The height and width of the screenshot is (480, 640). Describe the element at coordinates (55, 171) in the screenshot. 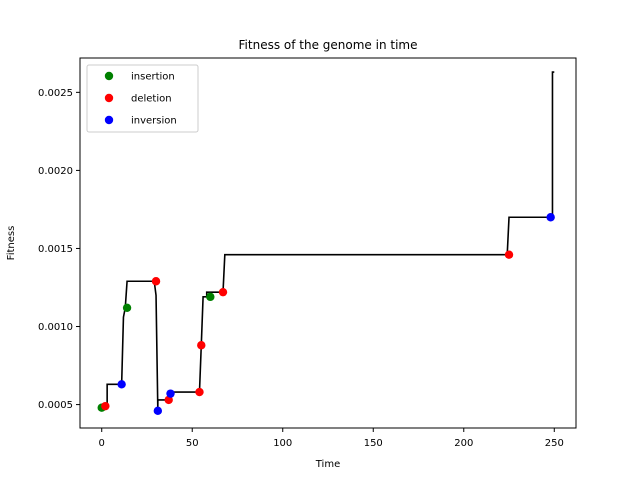

I see `y-tick-label: 0.0020` at that location.